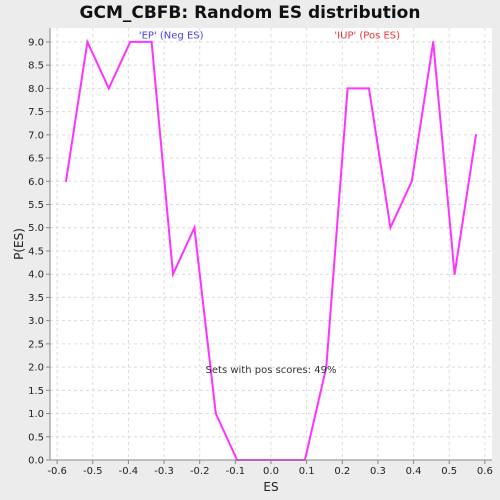  I want to click on x-tick-label: 0.1, so click(307, 471).